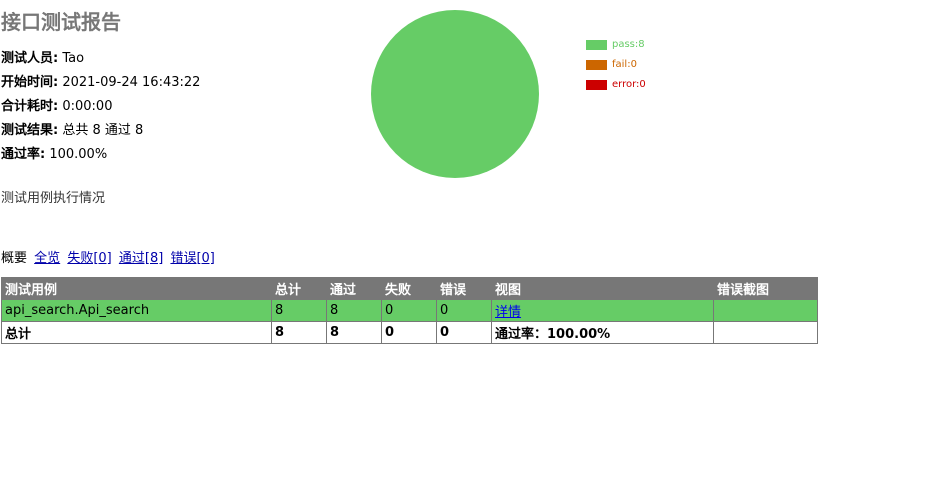 The width and height of the screenshot is (940, 483). Describe the element at coordinates (136, 310) in the screenshot. I see `cell-case-name: api_search.Api_search` at that location.